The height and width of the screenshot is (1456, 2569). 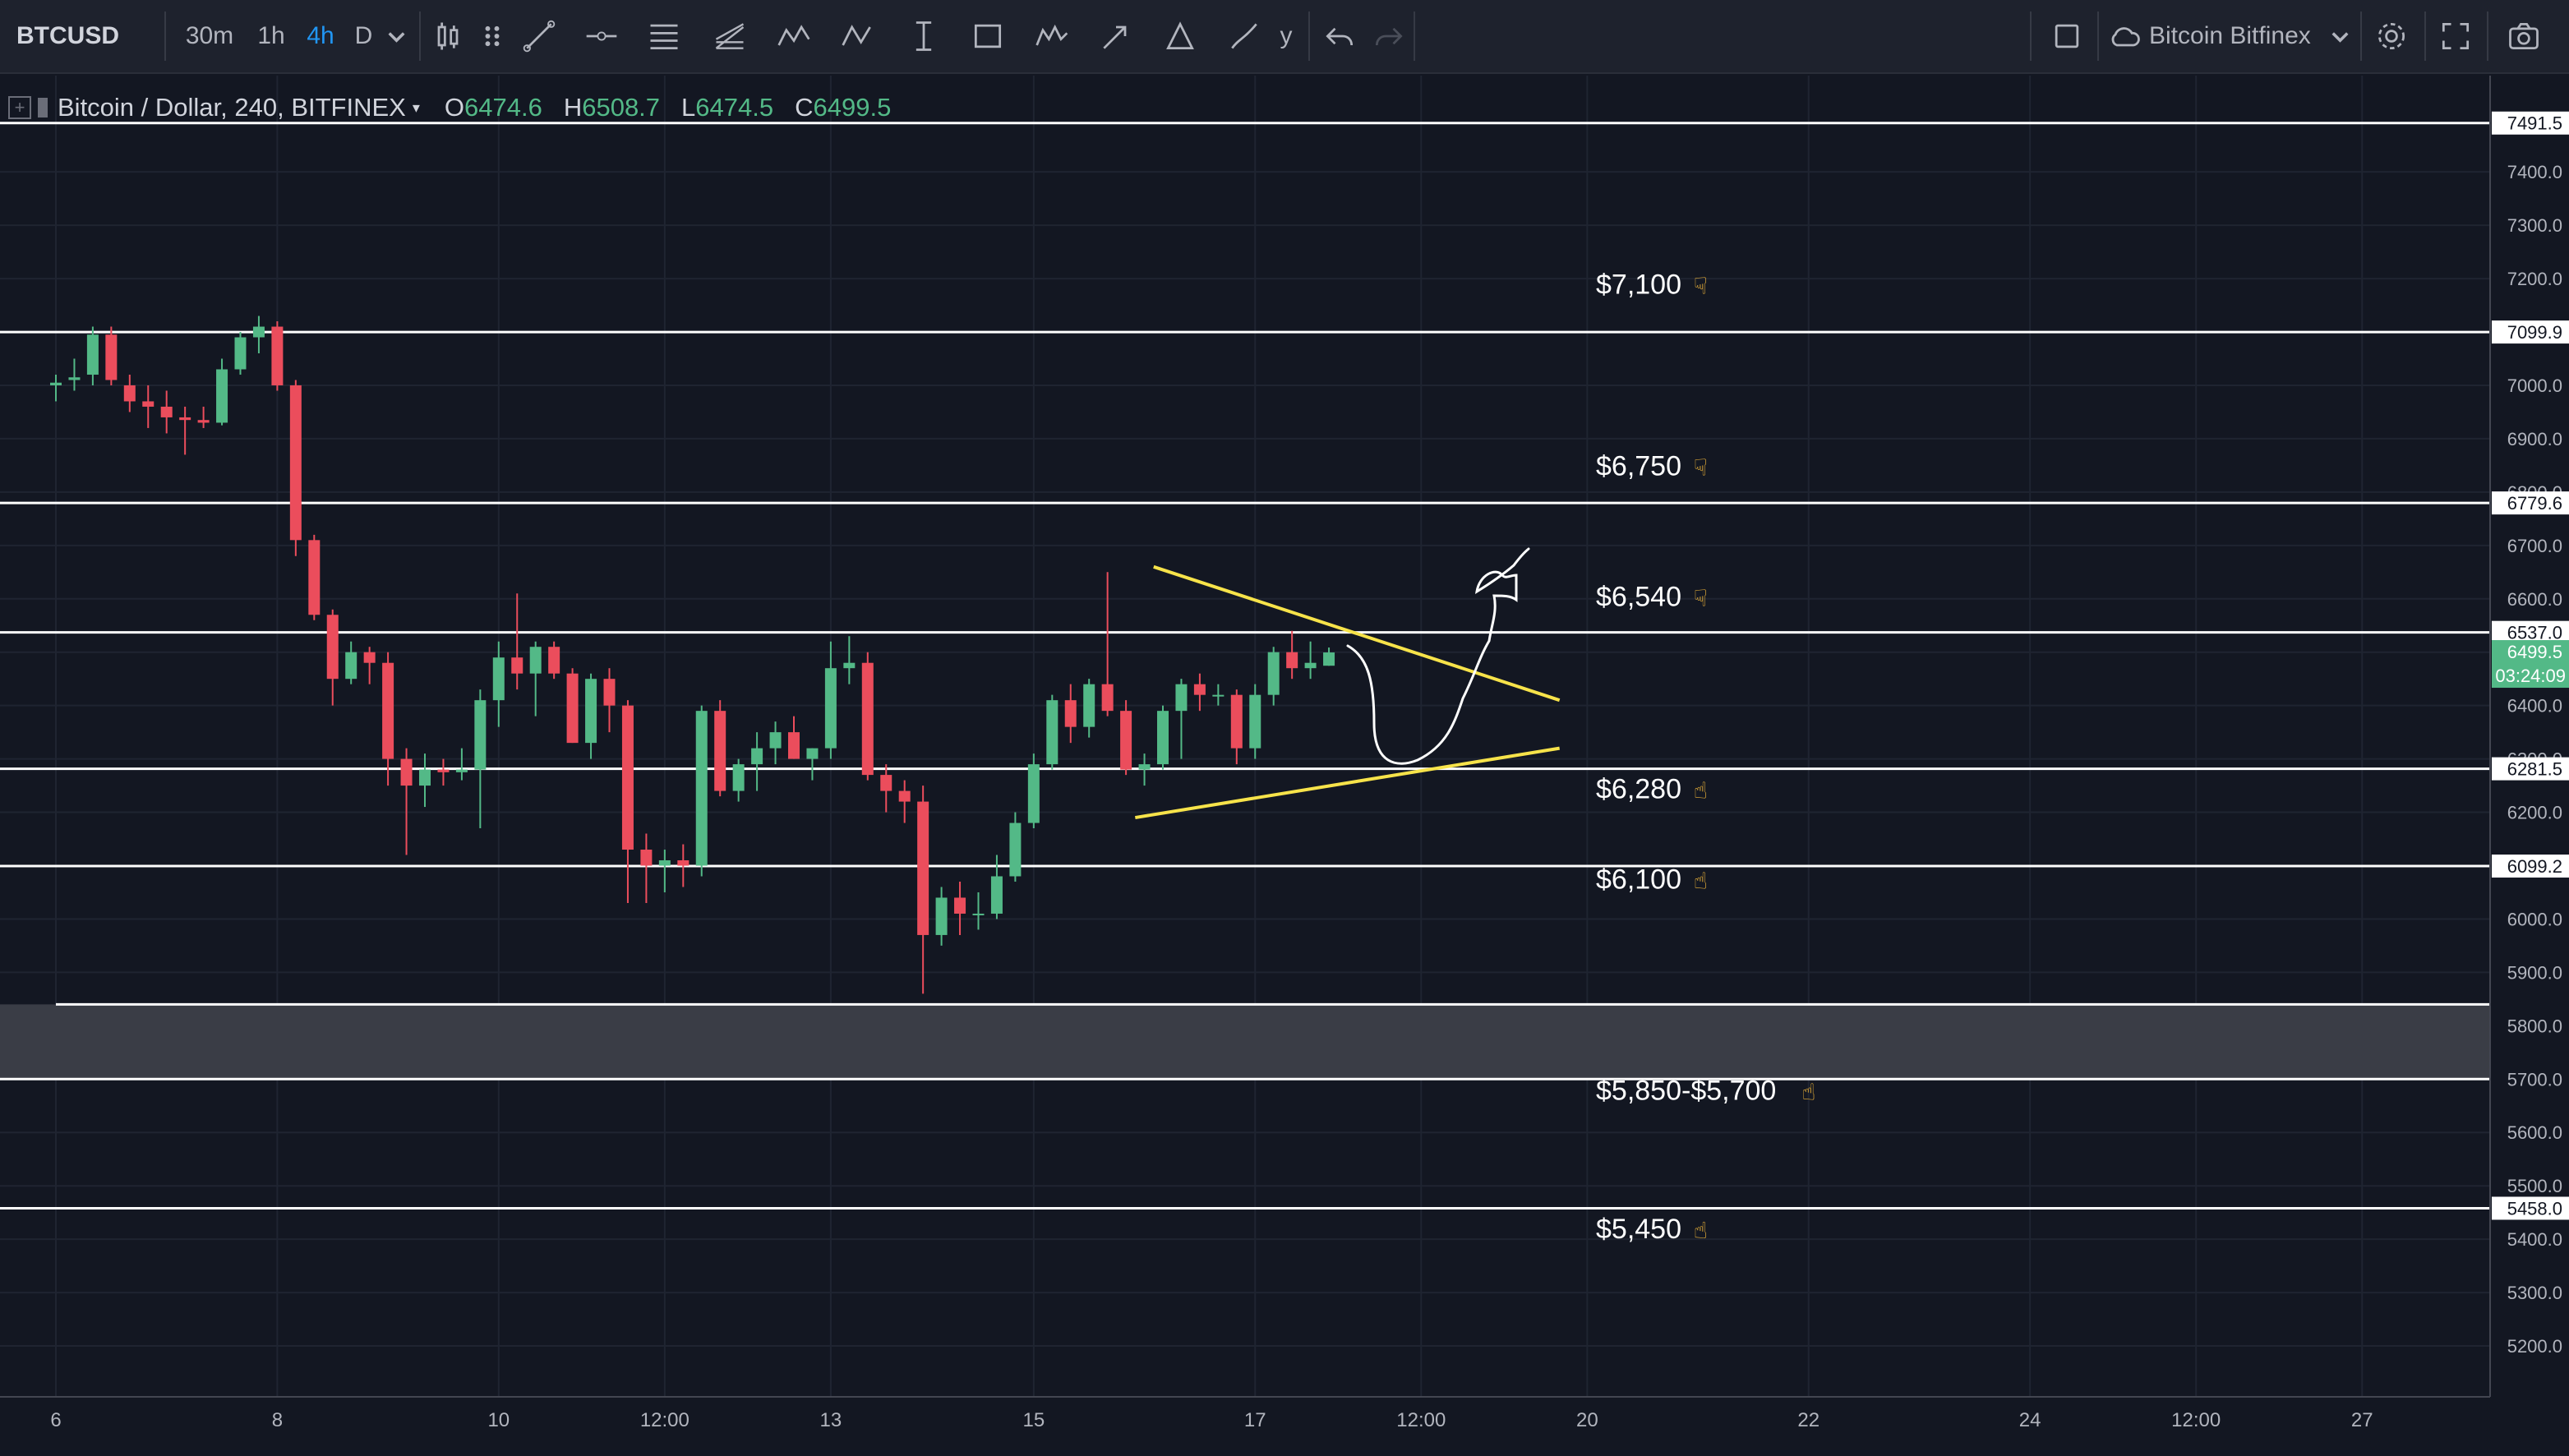 I want to click on legend-plus-icon: +, so click(x=20, y=107).